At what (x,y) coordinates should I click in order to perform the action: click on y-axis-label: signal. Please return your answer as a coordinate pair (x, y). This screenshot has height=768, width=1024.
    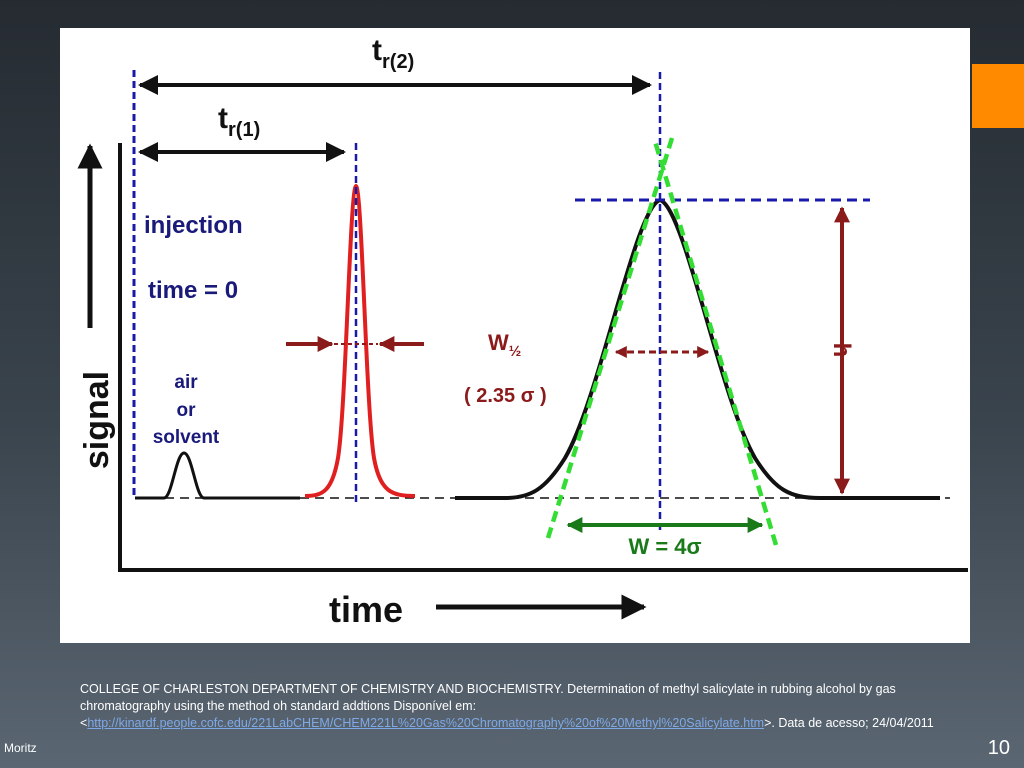
    Looking at the image, I should click on (97, 420).